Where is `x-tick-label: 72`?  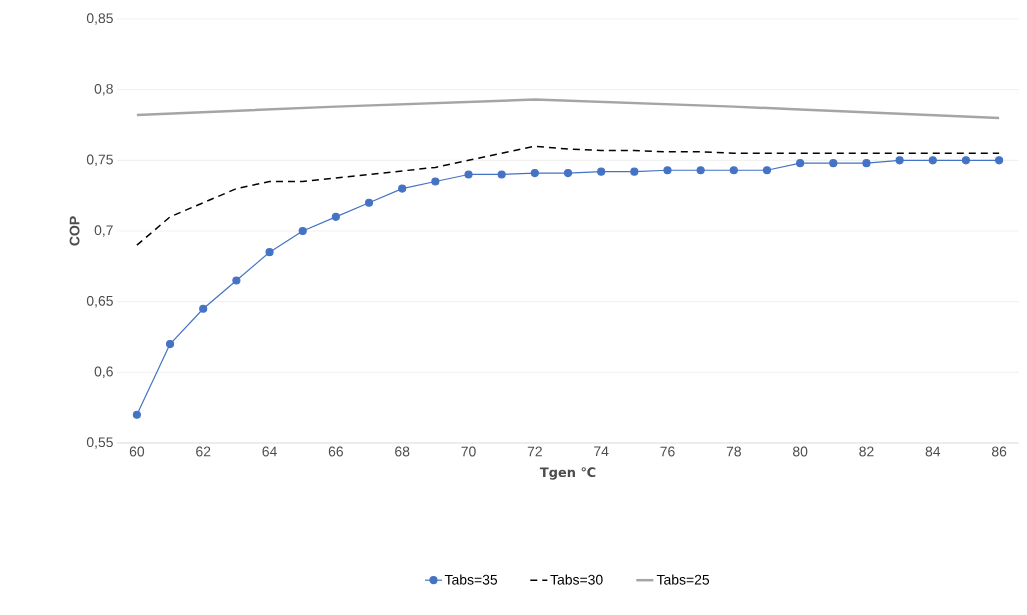 x-tick-label: 72 is located at coordinates (534, 451).